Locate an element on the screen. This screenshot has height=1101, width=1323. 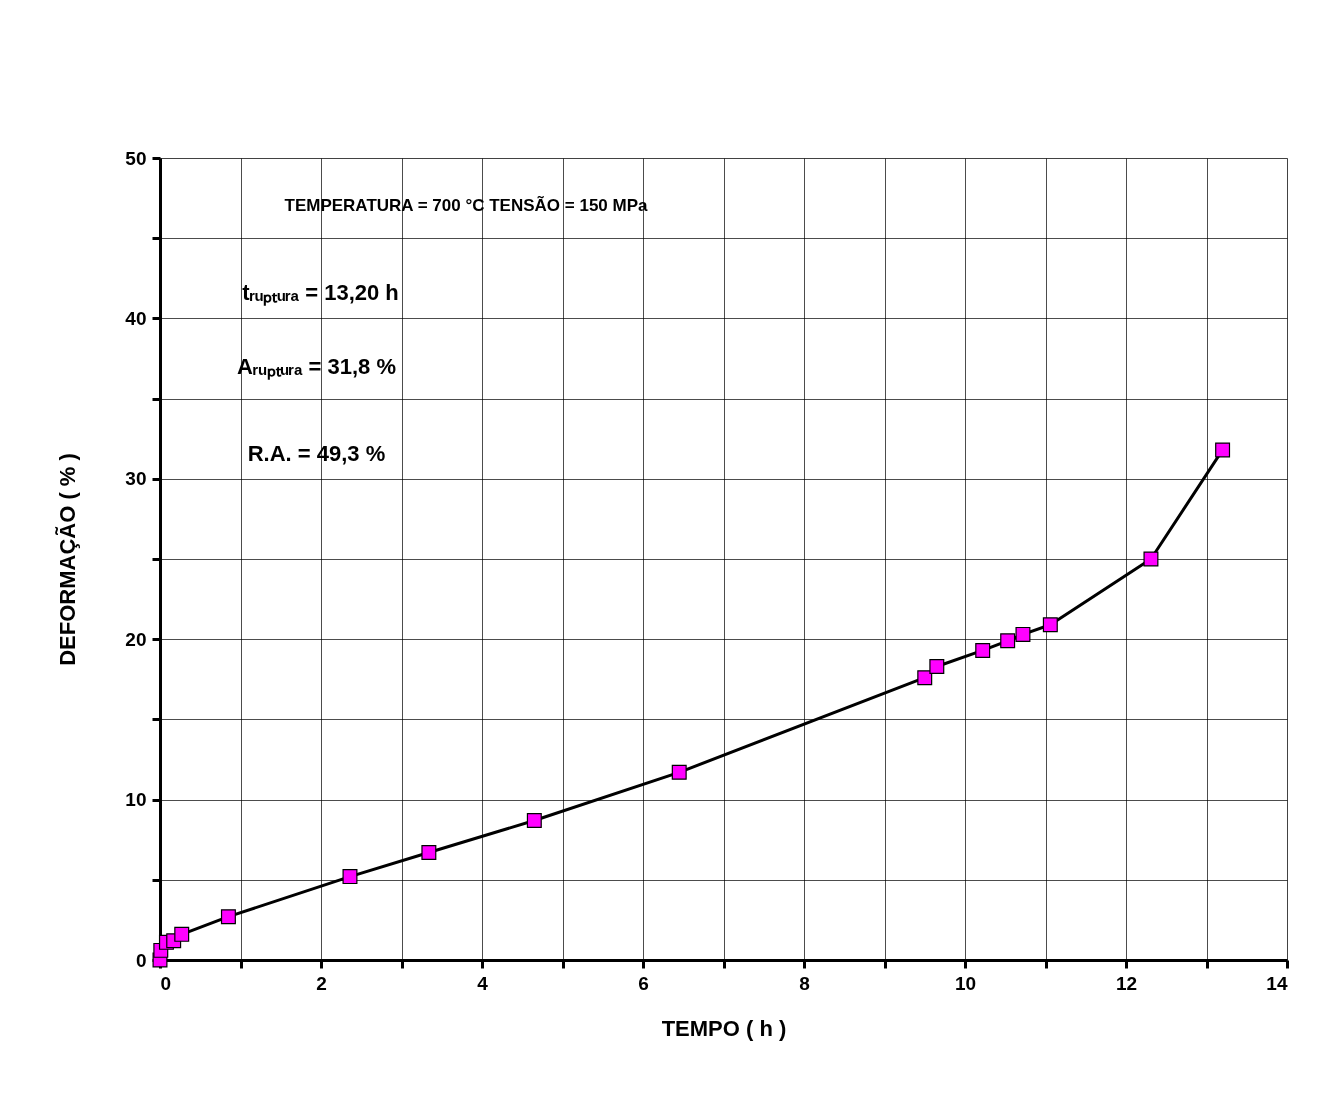
x-tick-label: 0 is located at coordinates (166, 983).